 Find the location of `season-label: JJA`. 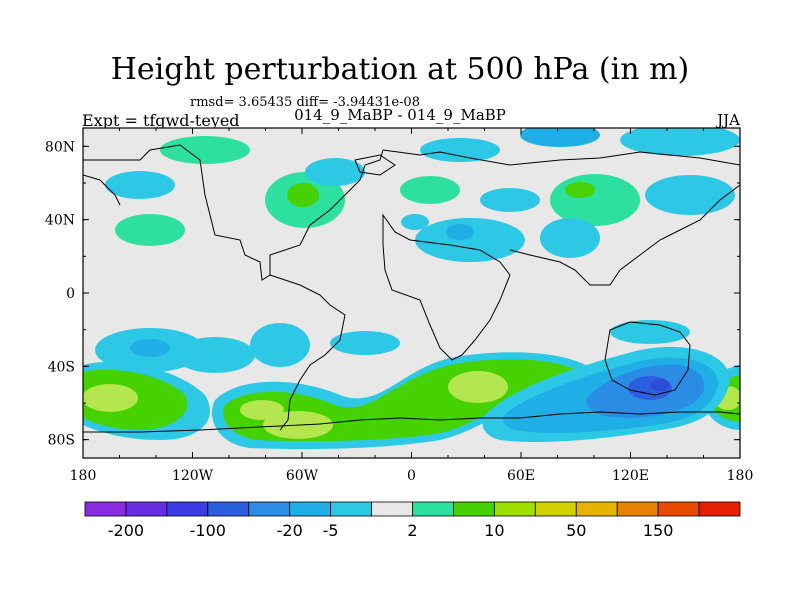

season-label: JJA is located at coordinates (728, 120).